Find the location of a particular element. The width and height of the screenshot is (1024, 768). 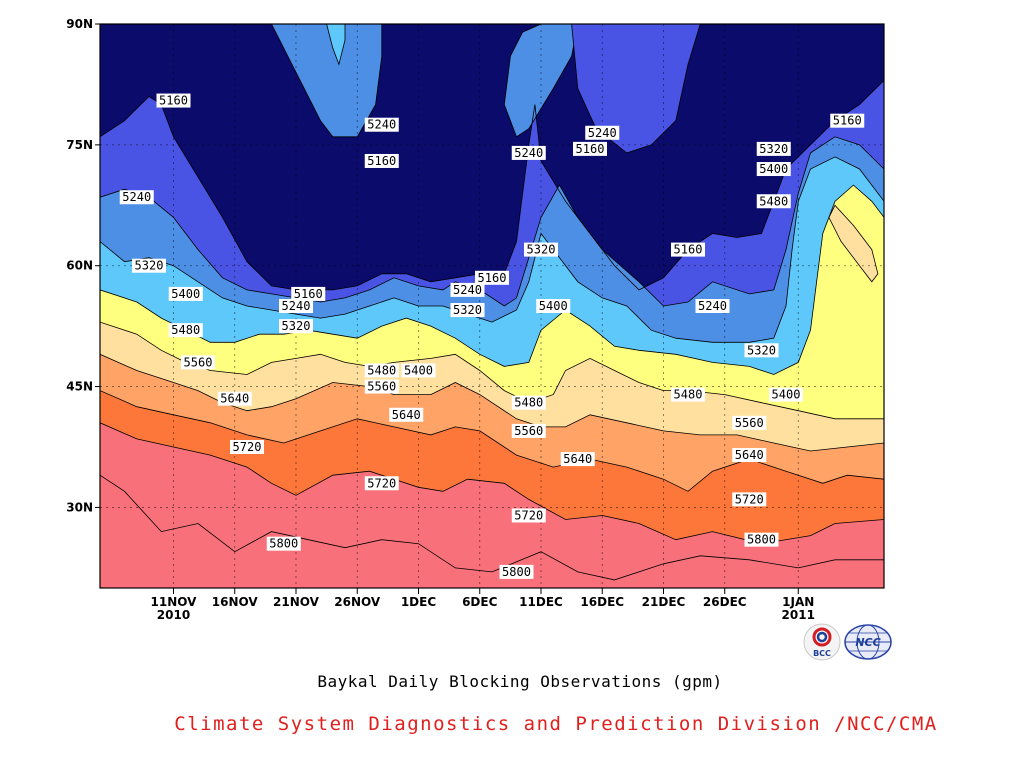

x-tick-label: 6DEC is located at coordinates (480, 602).